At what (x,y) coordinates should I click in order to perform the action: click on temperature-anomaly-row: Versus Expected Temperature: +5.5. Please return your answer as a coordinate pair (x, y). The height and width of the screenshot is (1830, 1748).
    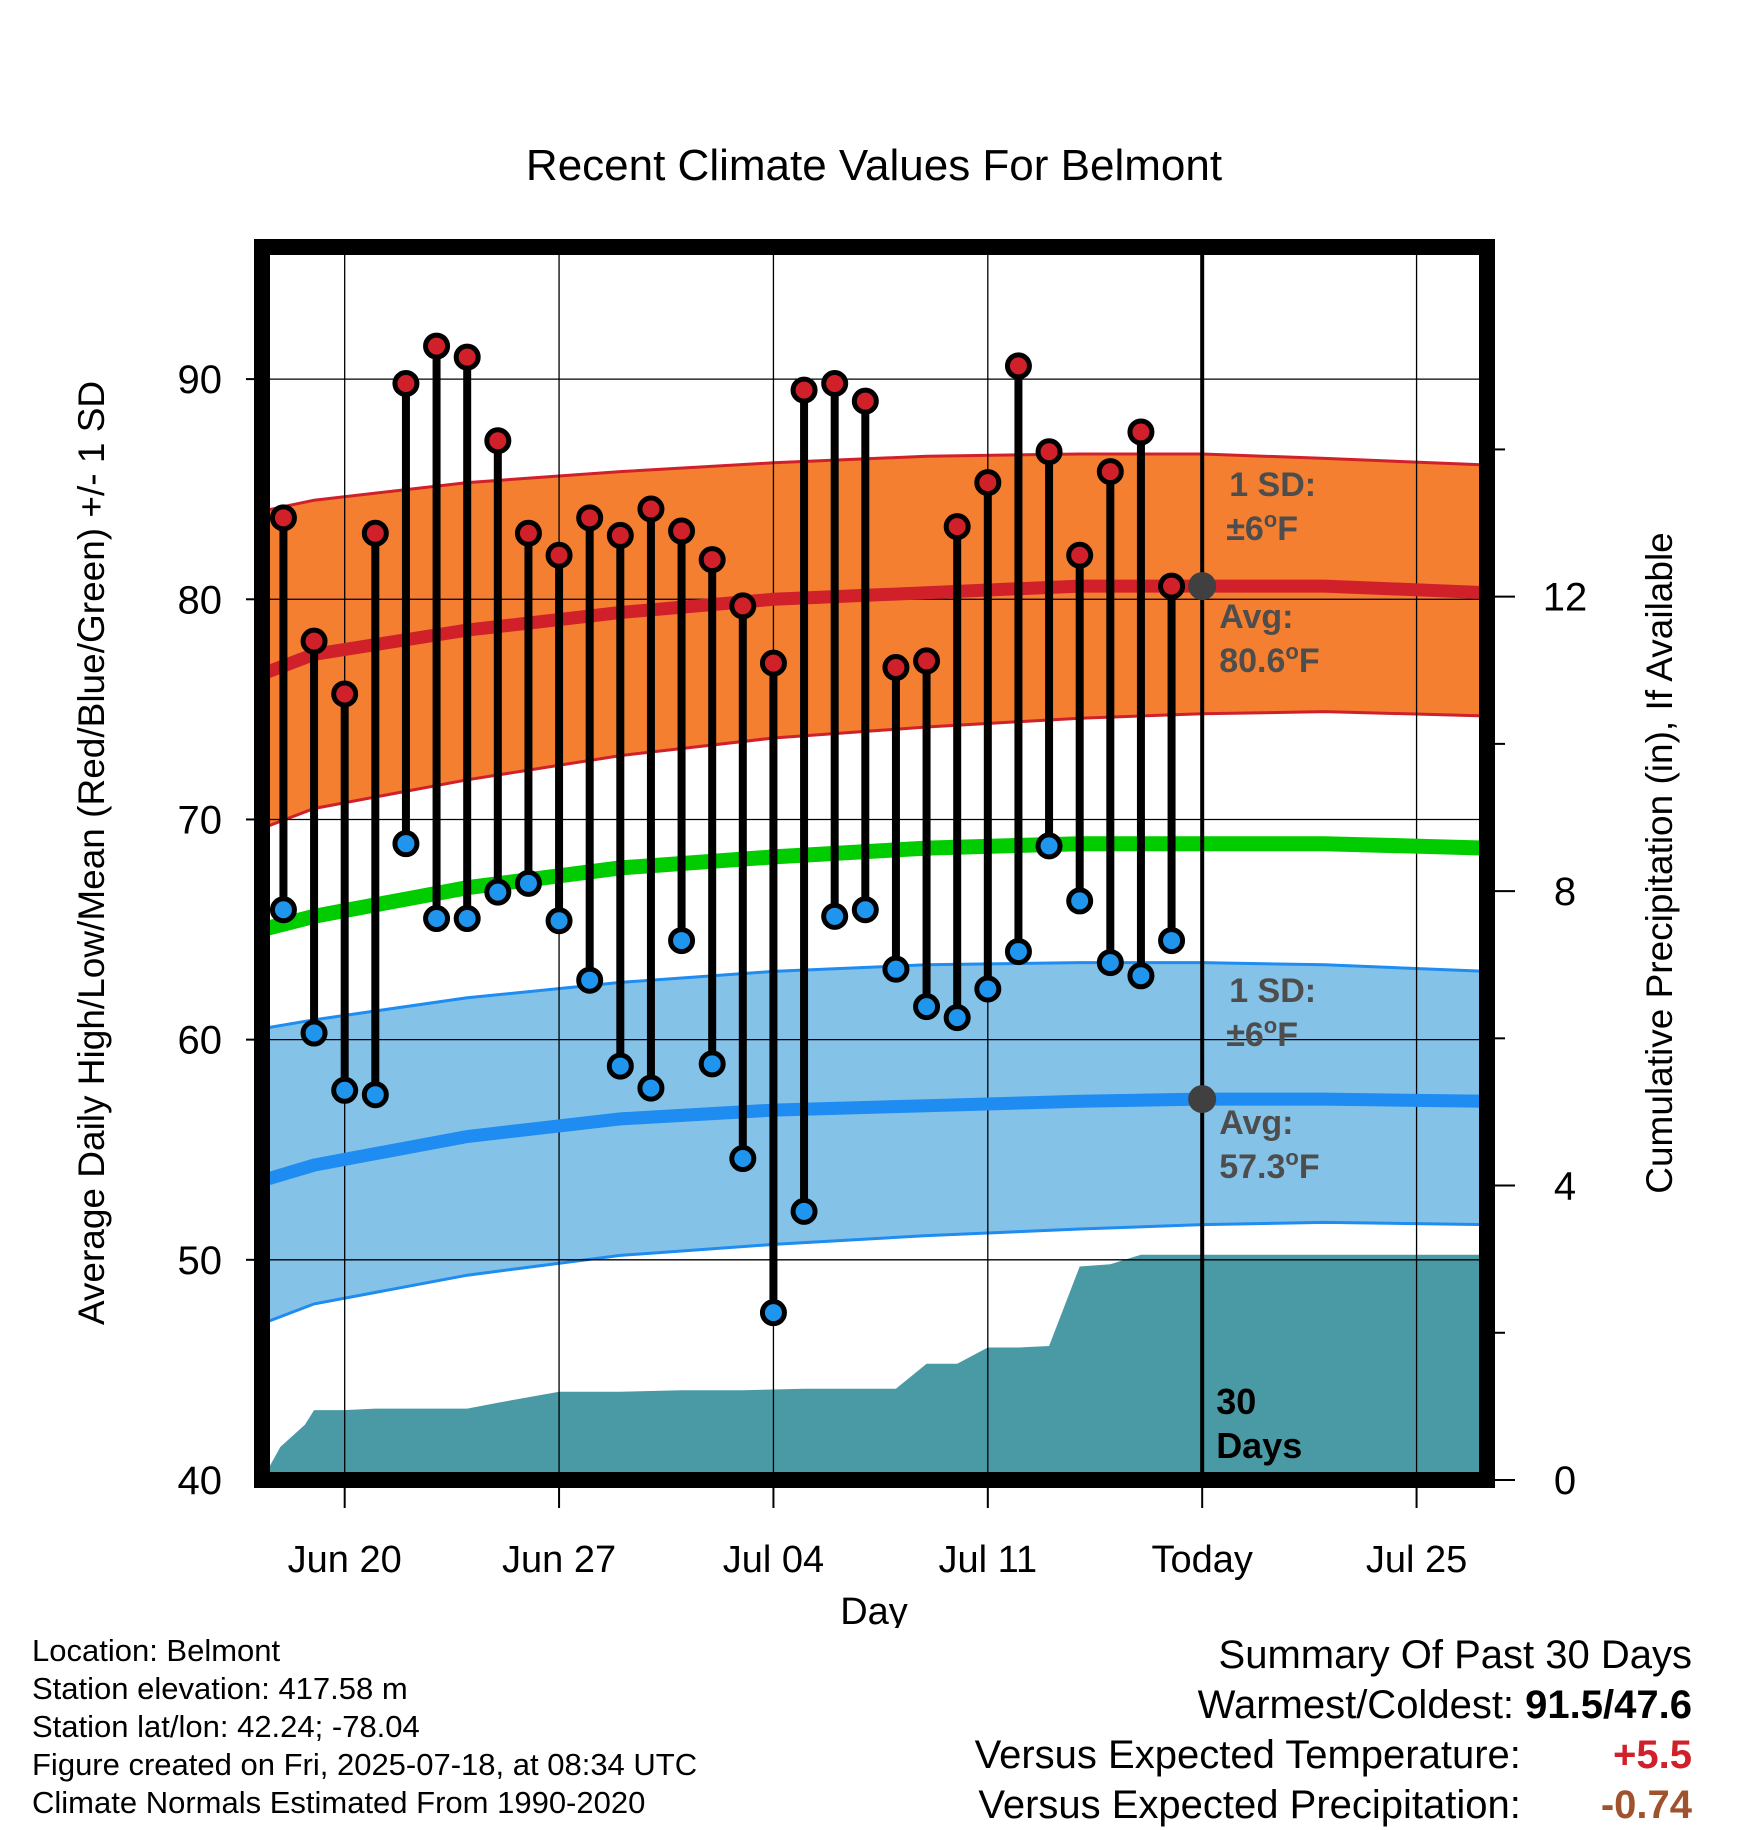
    Looking at the image, I should click on (1333, 1755).